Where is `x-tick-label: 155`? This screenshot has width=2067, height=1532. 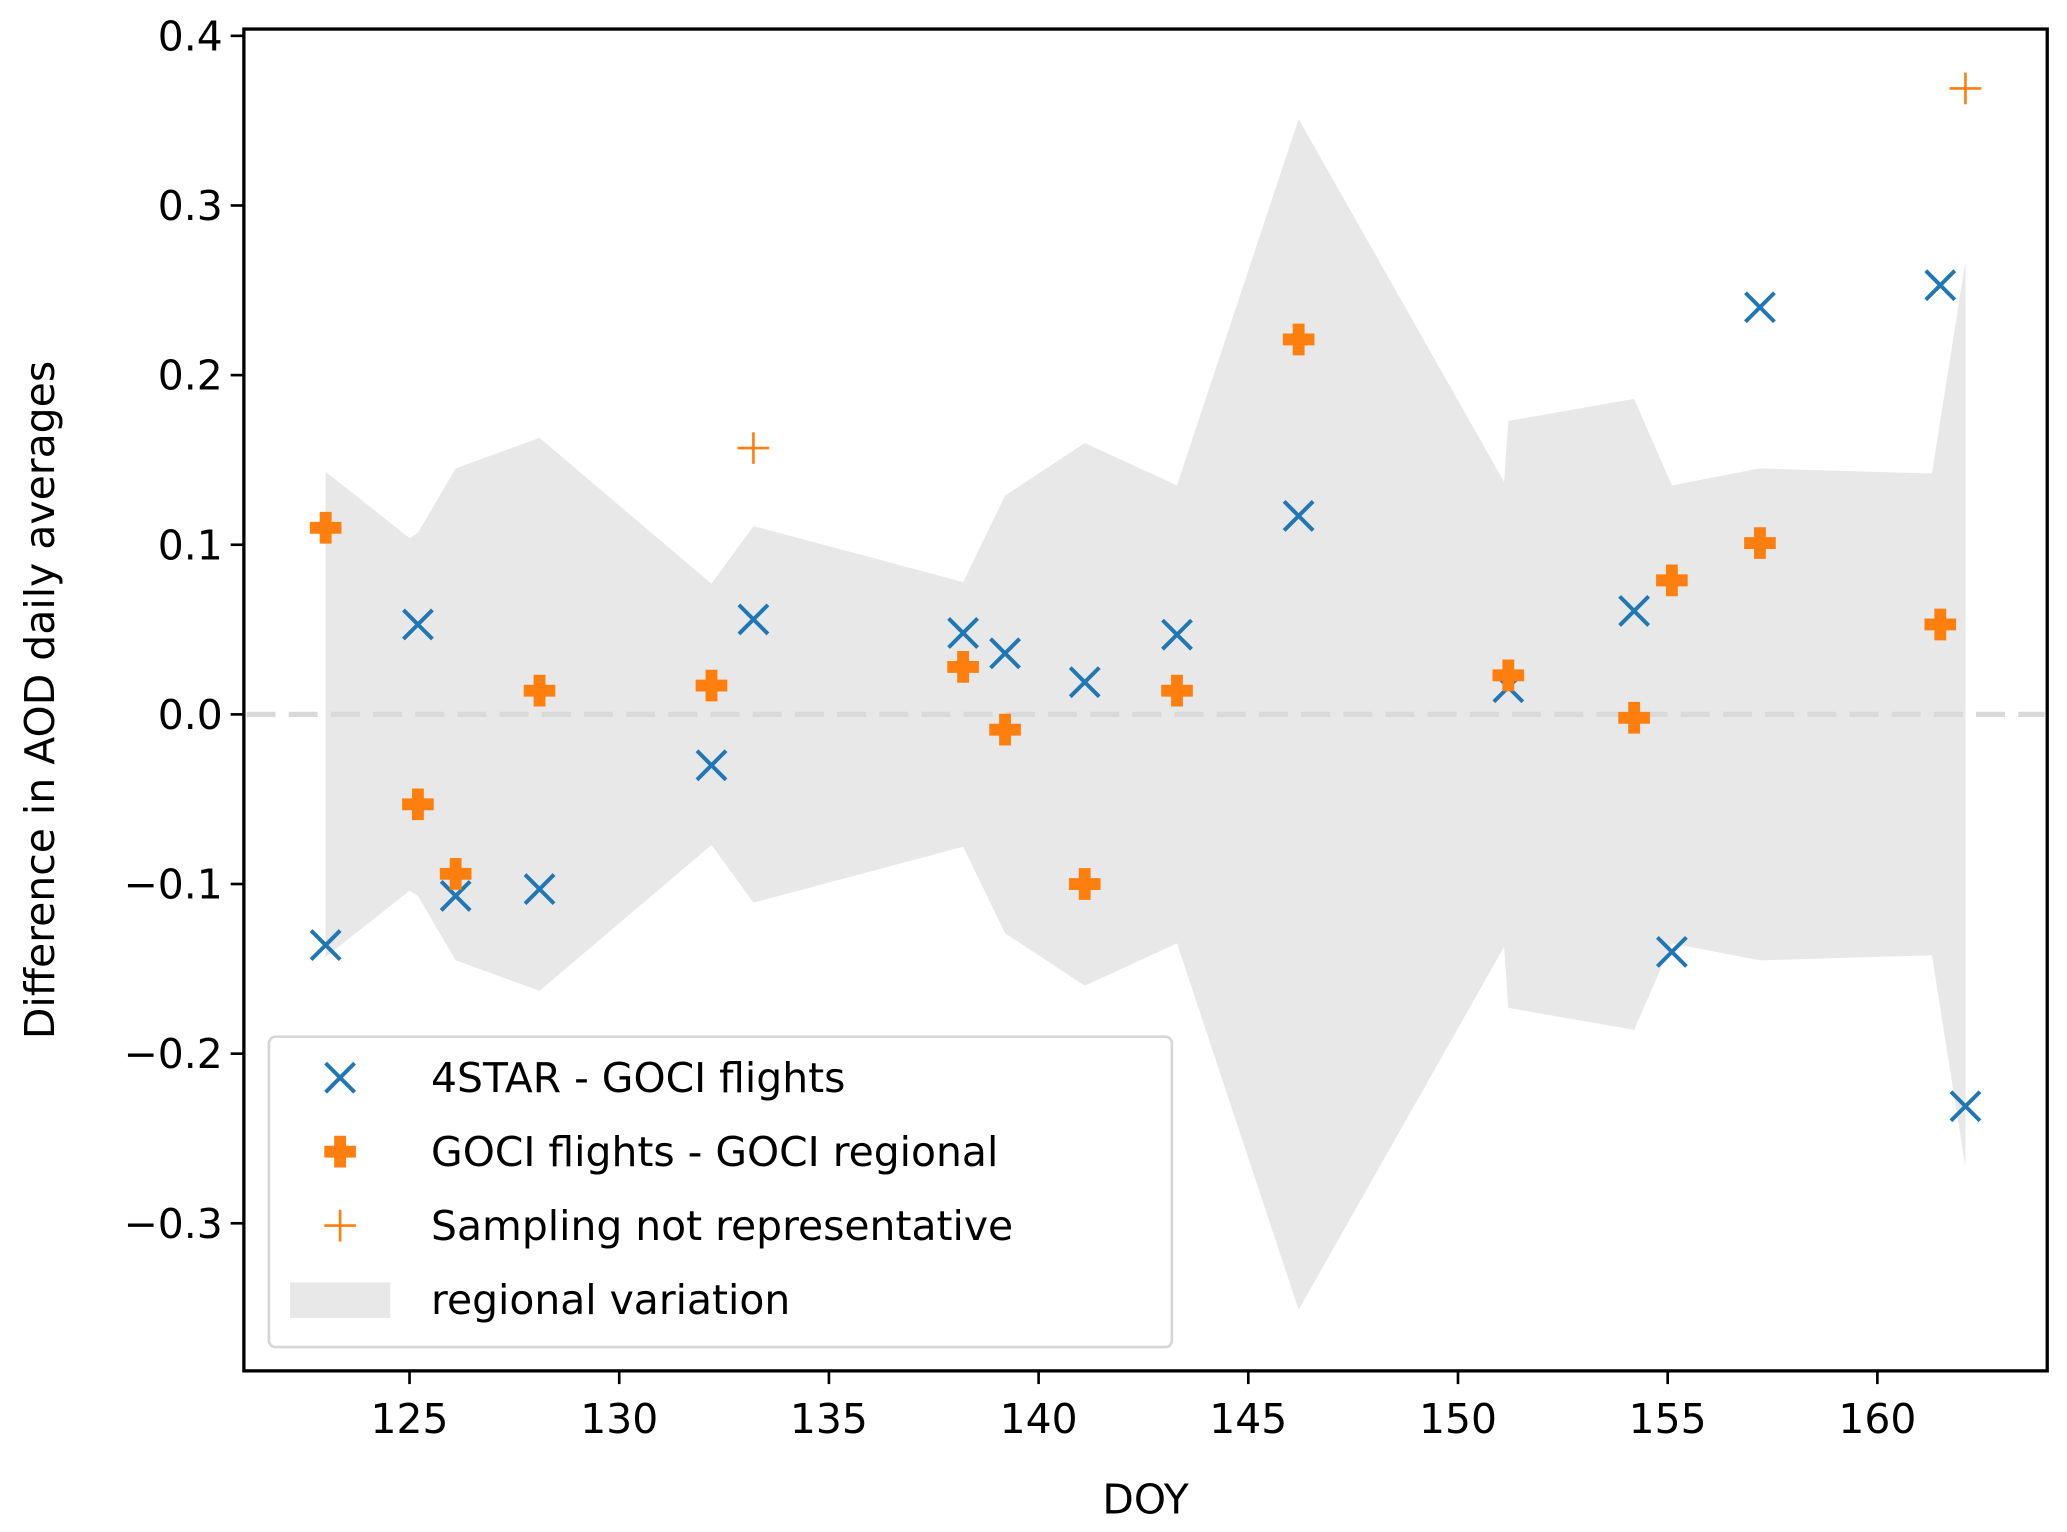
x-tick-label: 155 is located at coordinates (1668, 1419).